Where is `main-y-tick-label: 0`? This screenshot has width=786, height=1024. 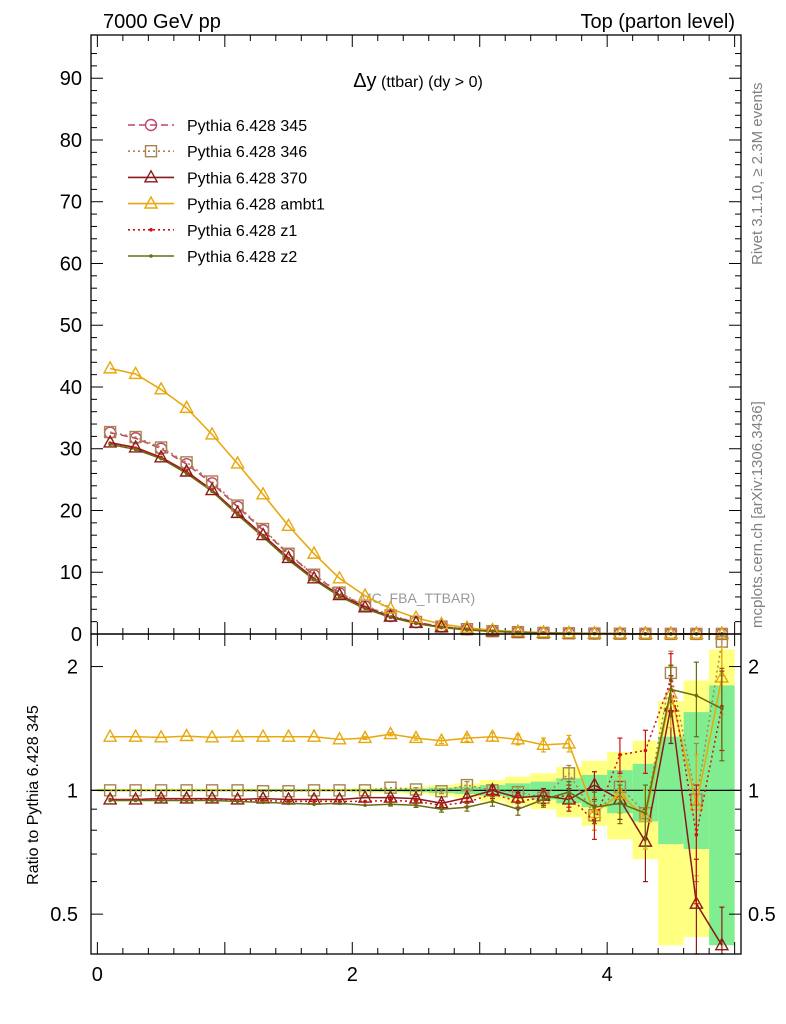
main-y-tick-label: 0 is located at coordinates (76, 635).